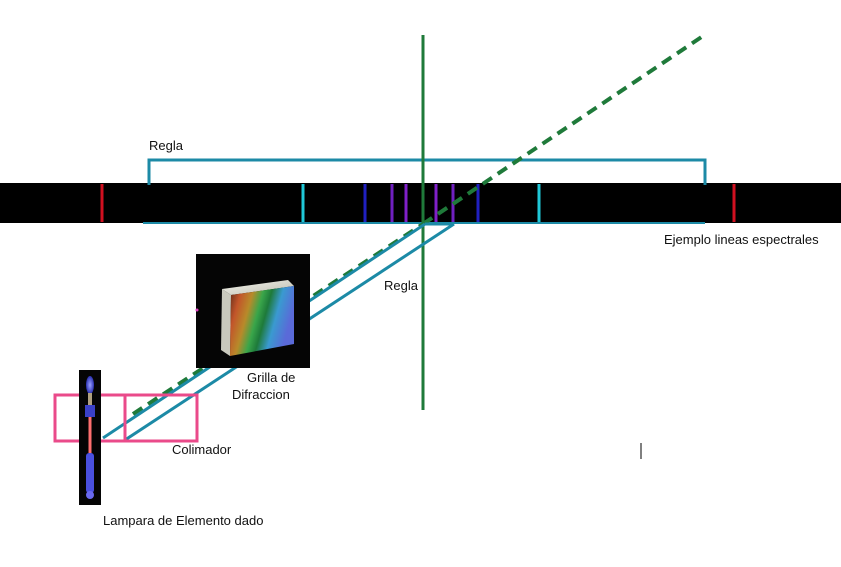 The height and width of the screenshot is (567, 841). I want to click on lamp-label: Lampara de Elemento dado, so click(183, 520).